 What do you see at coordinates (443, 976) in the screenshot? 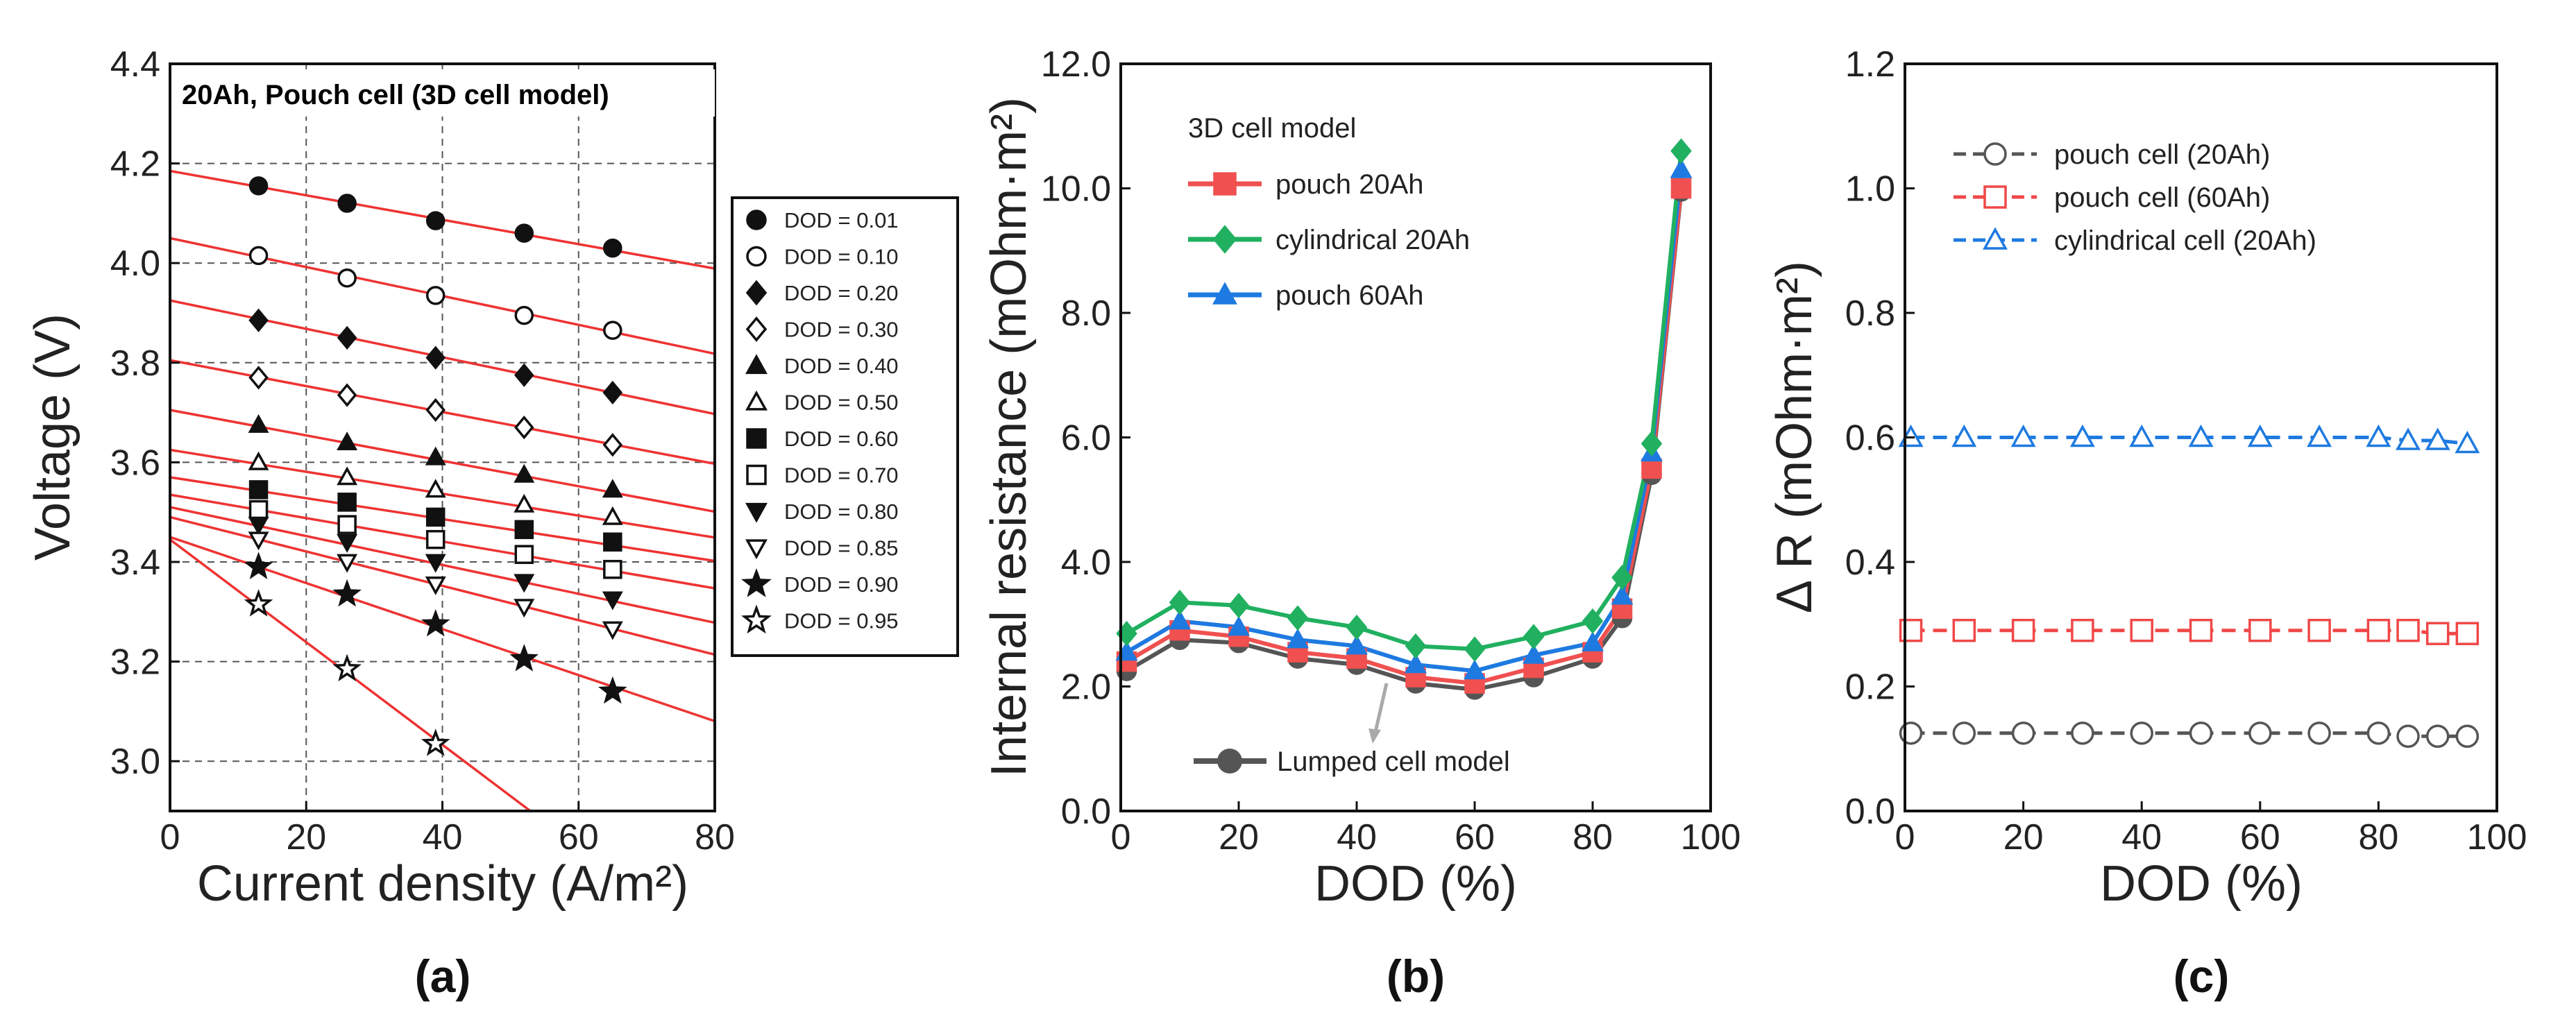
I see `panel-a-label: (a)` at bounding box center [443, 976].